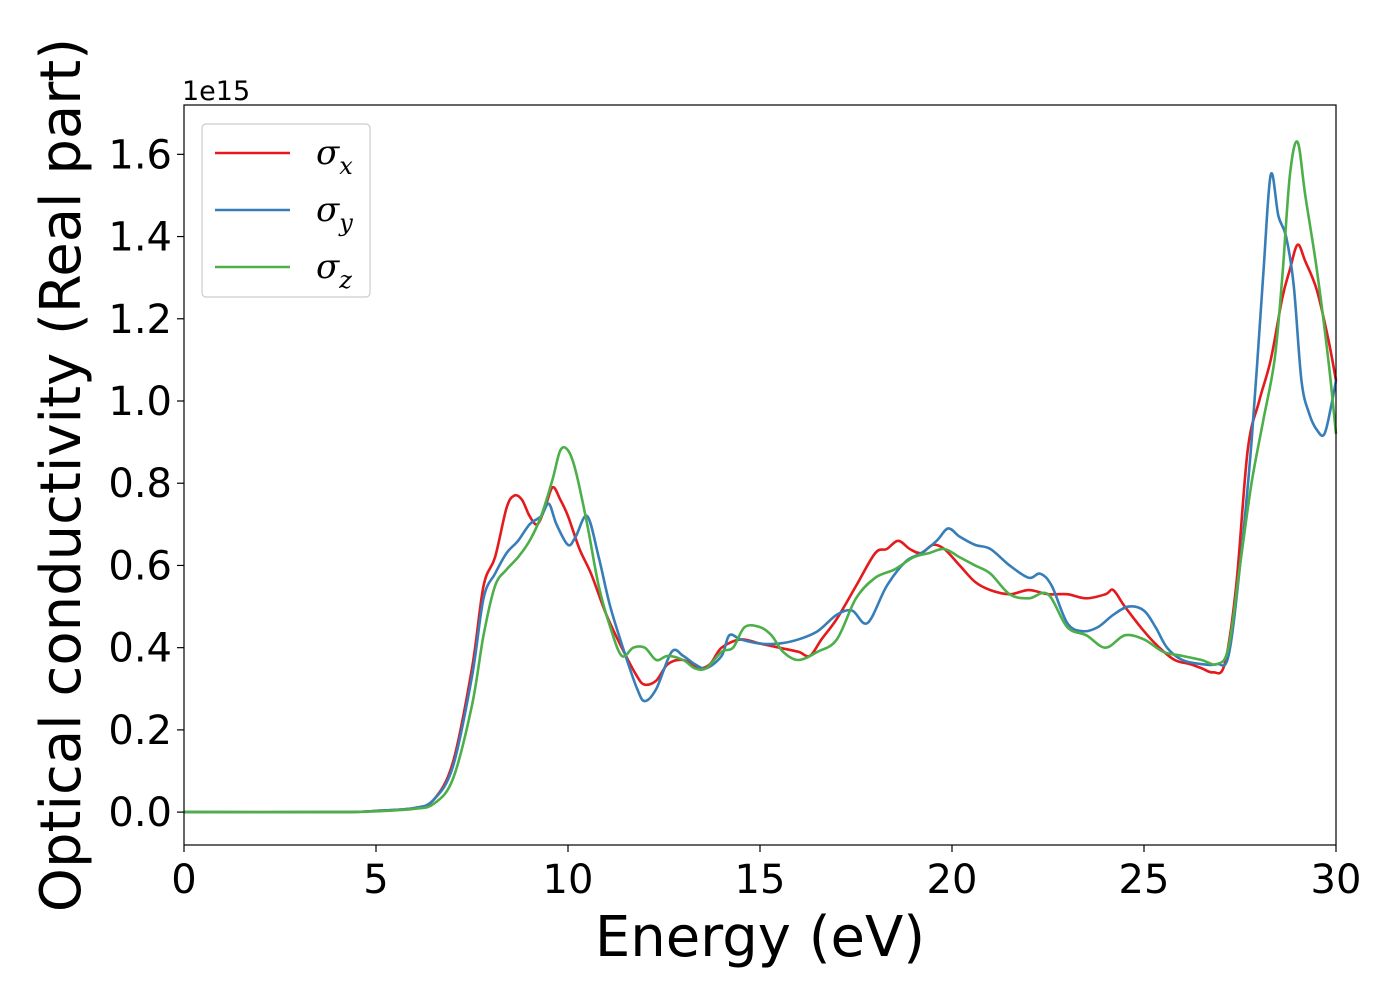  What do you see at coordinates (140, 320) in the screenshot?
I see `y-tick-label: 1.2` at bounding box center [140, 320].